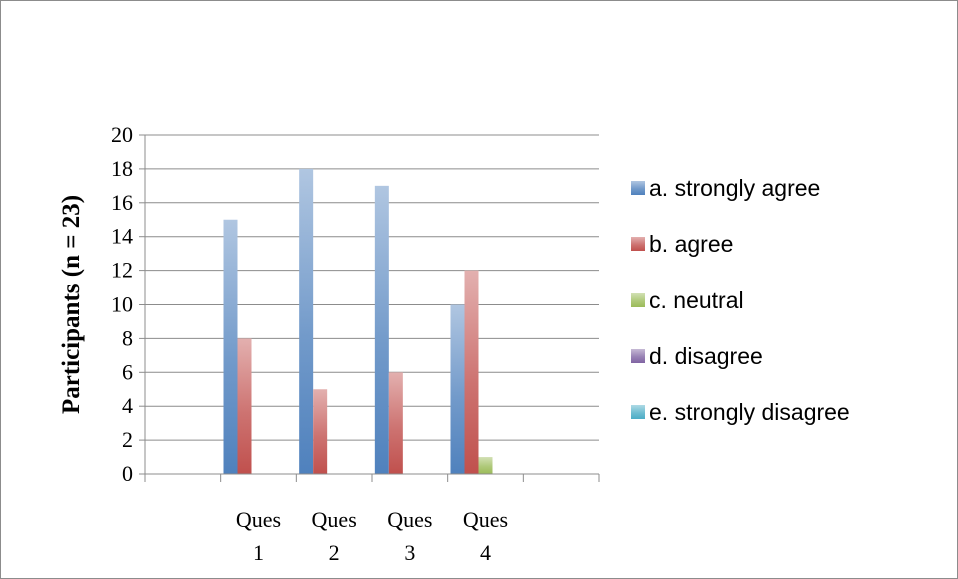 This screenshot has width=958, height=579. I want to click on legend-item: a. strongly agree, so click(725, 188).